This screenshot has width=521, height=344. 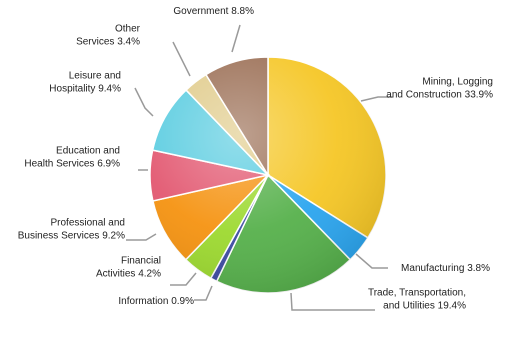 I want to click on slice-label: Manufacturing 3.8%, so click(x=445, y=268).